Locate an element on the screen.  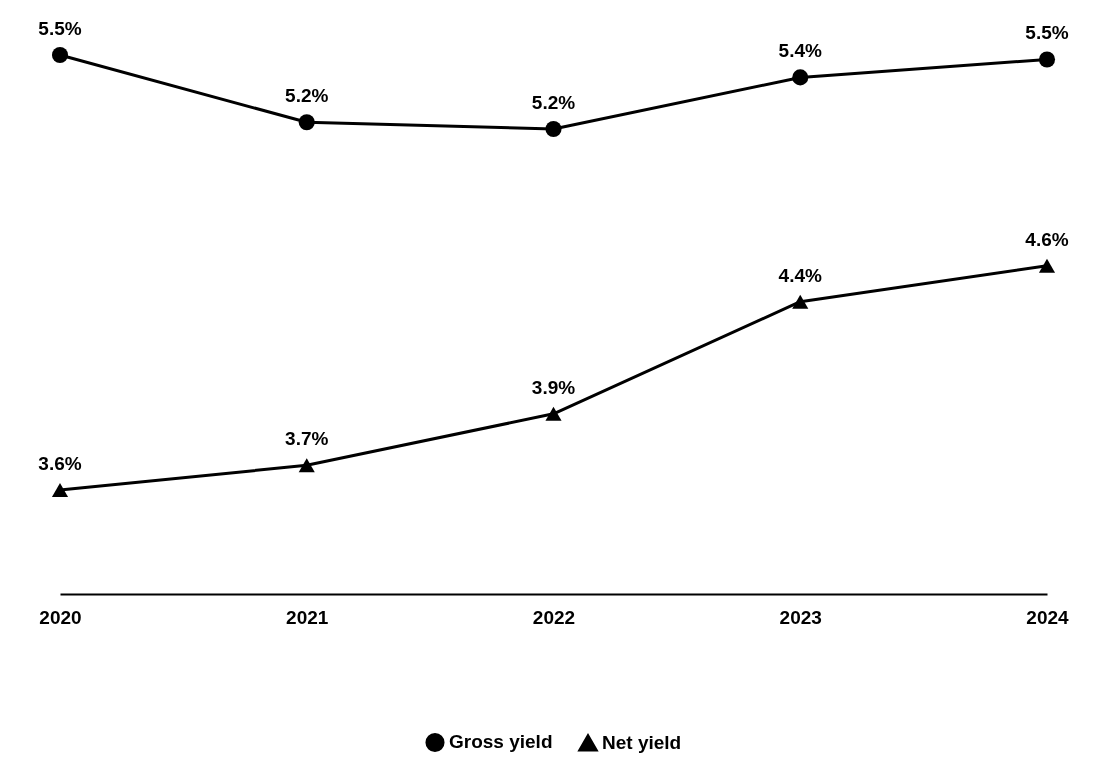
legend-label: Gross yield is located at coordinates (501, 742).